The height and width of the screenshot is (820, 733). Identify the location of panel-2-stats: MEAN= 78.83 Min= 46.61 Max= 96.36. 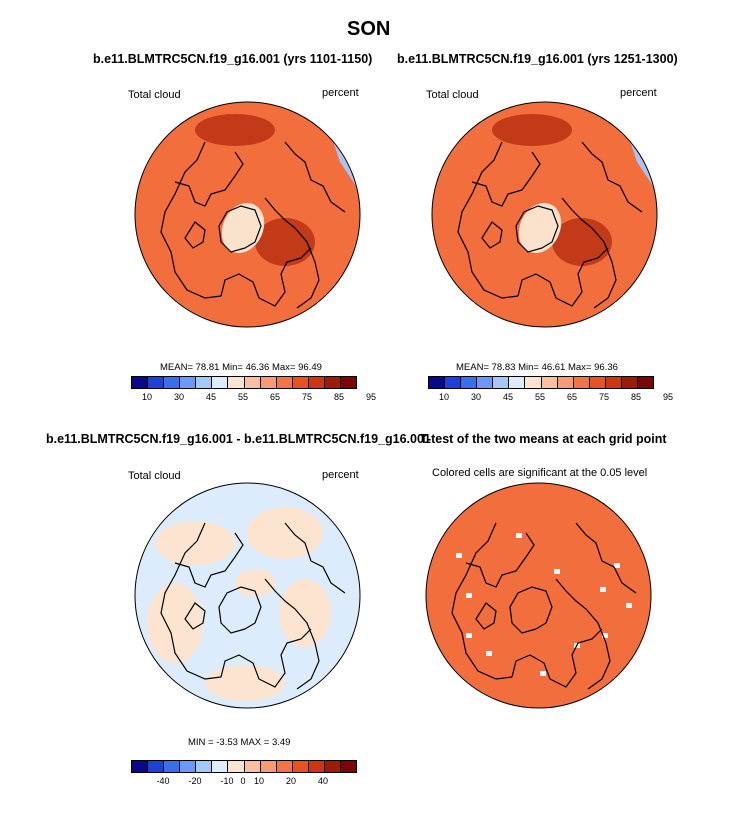
(537, 367).